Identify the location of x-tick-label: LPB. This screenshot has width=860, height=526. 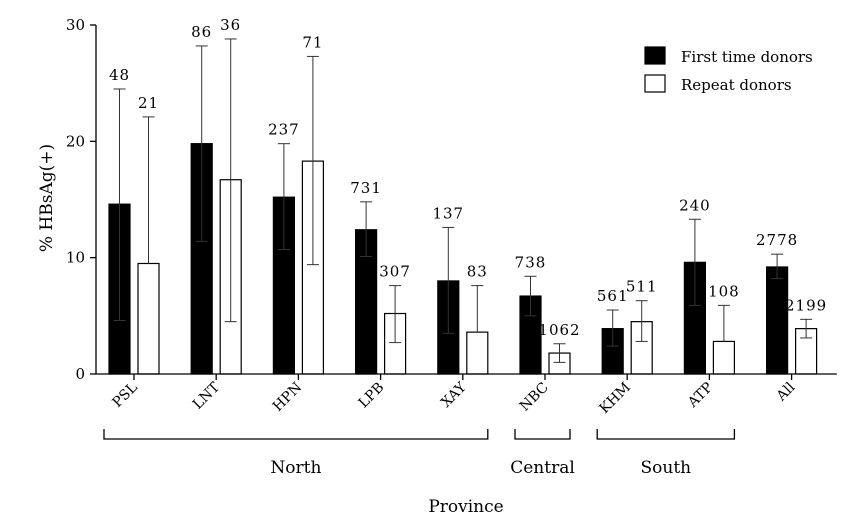
(372, 396).